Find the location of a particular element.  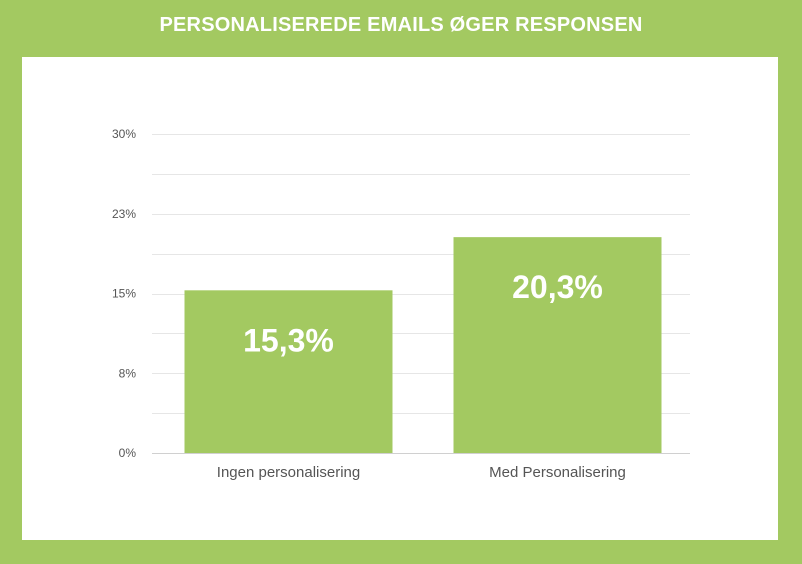

y-tick-label: 0% is located at coordinates (128, 453).